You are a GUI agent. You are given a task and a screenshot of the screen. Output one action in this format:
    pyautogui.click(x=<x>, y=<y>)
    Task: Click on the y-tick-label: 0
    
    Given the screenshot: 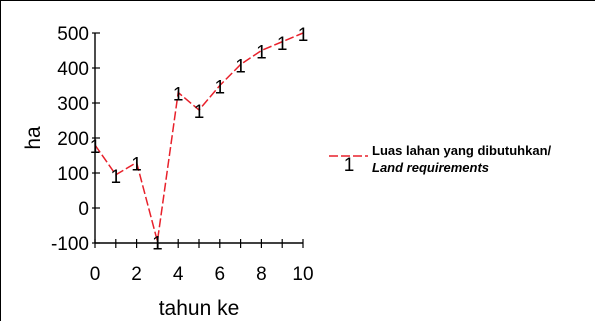 What is the action you would take?
    pyautogui.click(x=83, y=209)
    